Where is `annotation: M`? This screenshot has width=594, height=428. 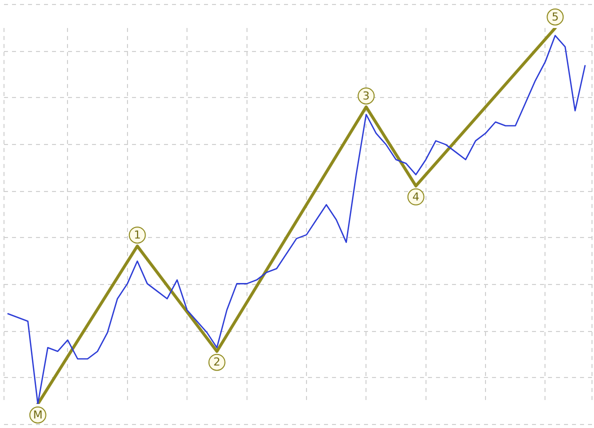 annotation: M is located at coordinates (38, 415).